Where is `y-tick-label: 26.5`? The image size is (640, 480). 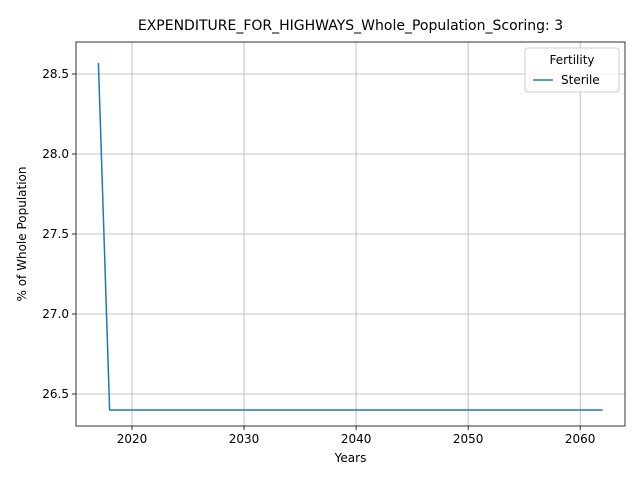 y-tick-label: 26.5 is located at coordinates (55, 394).